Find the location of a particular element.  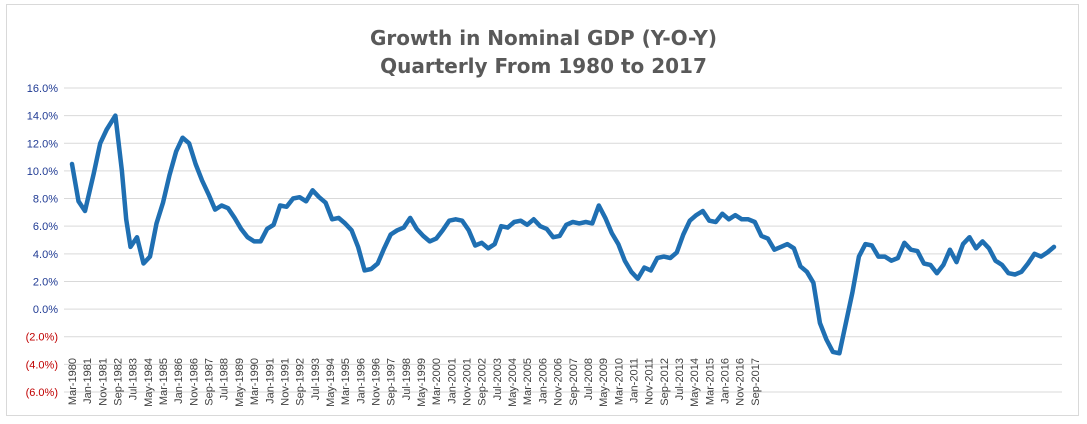

x-tick-label: Mar-2010 is located at coordinates (619, 381).